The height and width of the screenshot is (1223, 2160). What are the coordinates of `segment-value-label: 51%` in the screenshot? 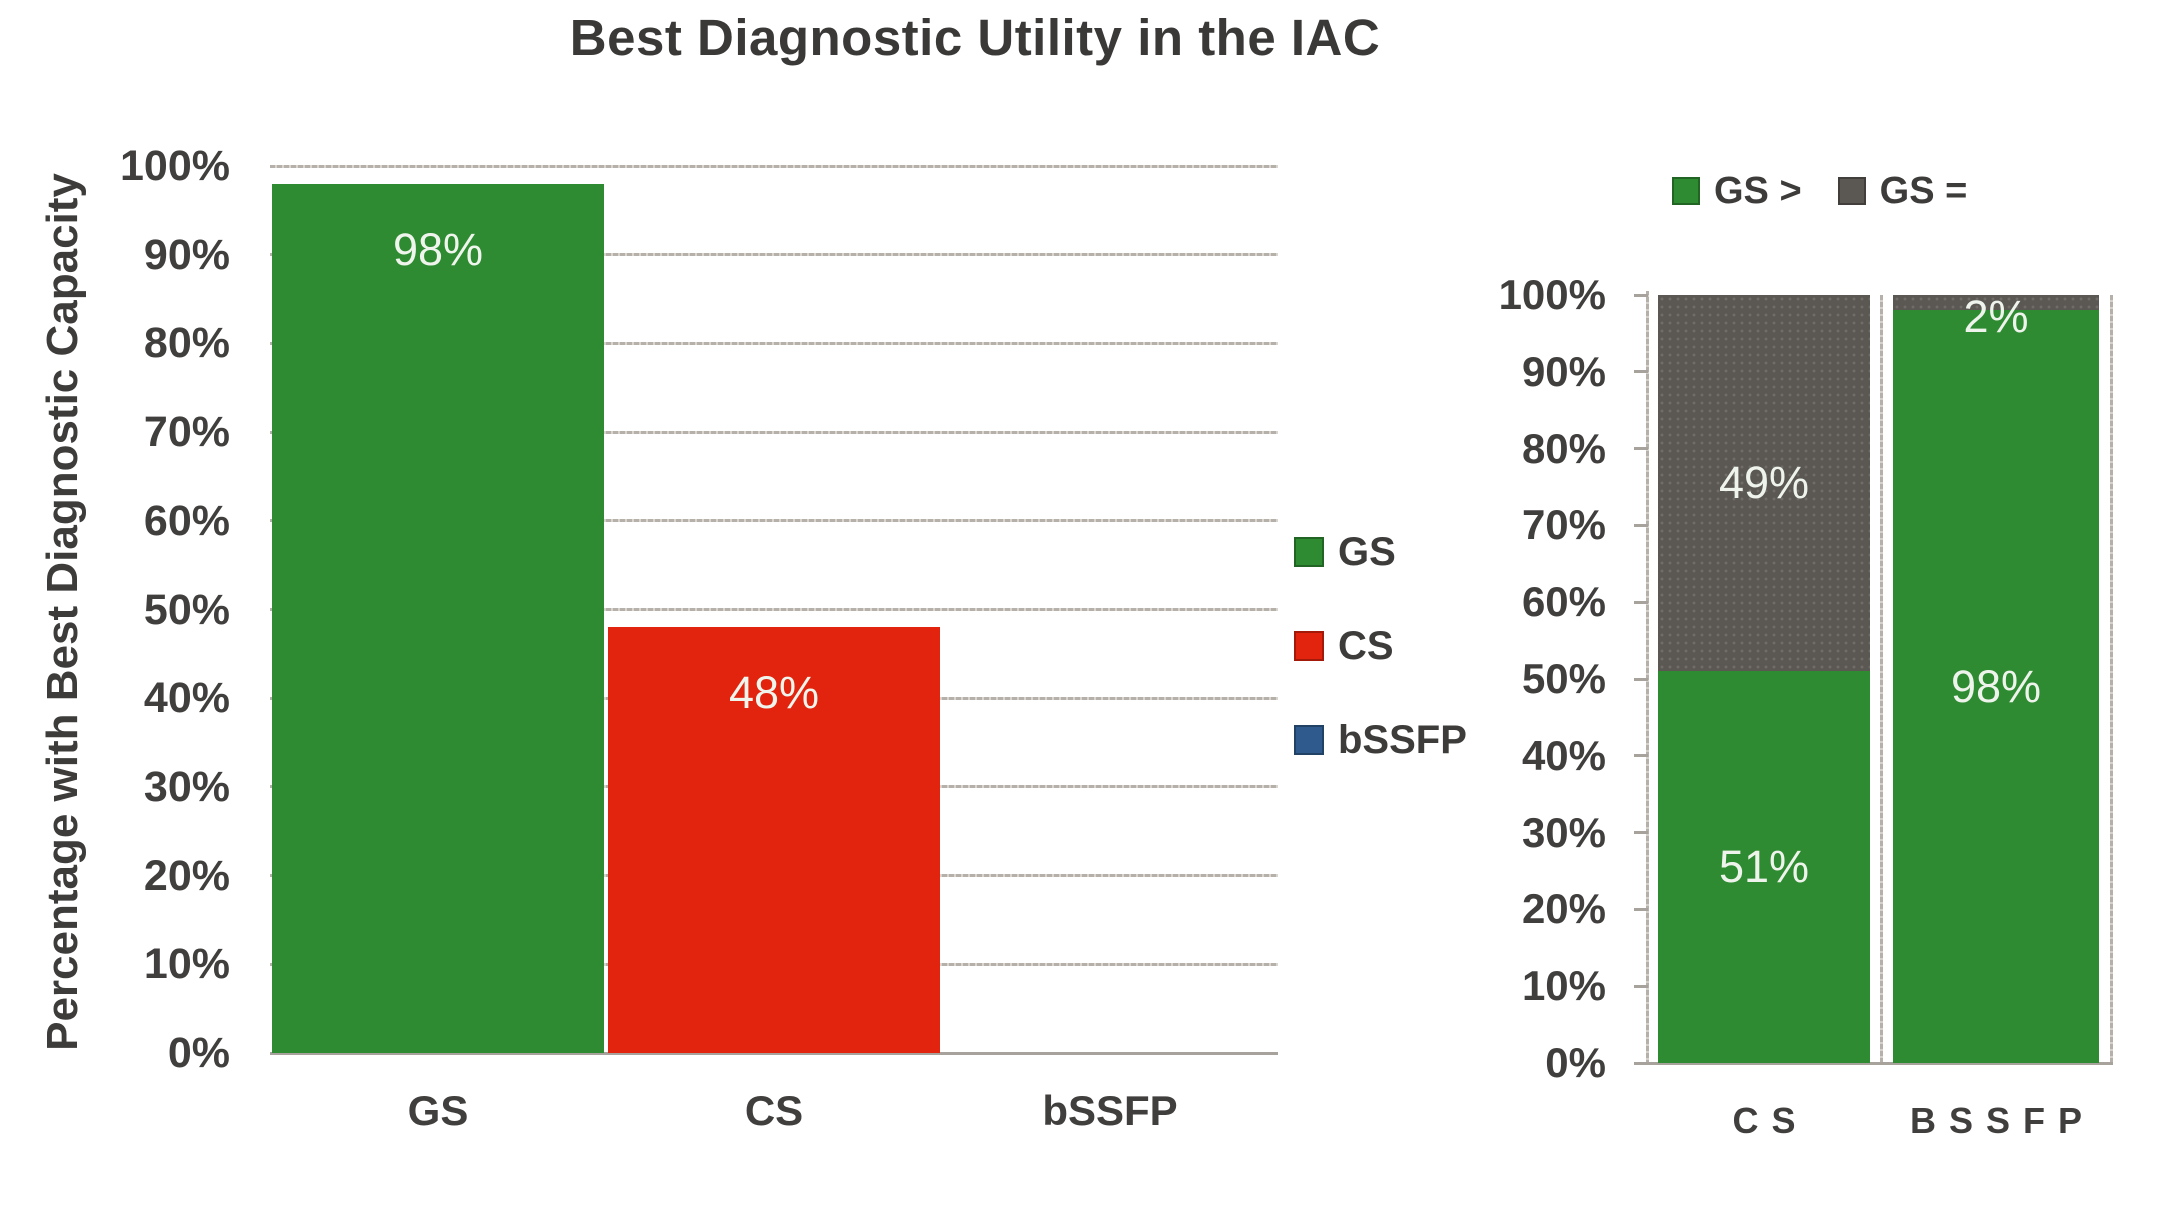 It's located at (1764, 867).